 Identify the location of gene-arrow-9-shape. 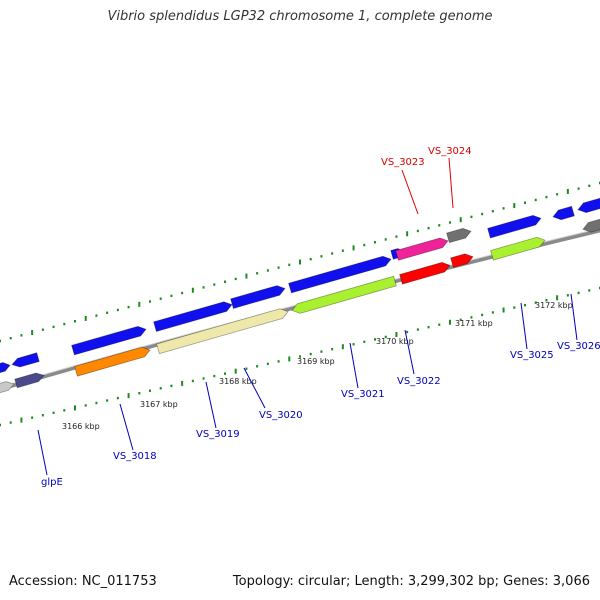
(258, 297).